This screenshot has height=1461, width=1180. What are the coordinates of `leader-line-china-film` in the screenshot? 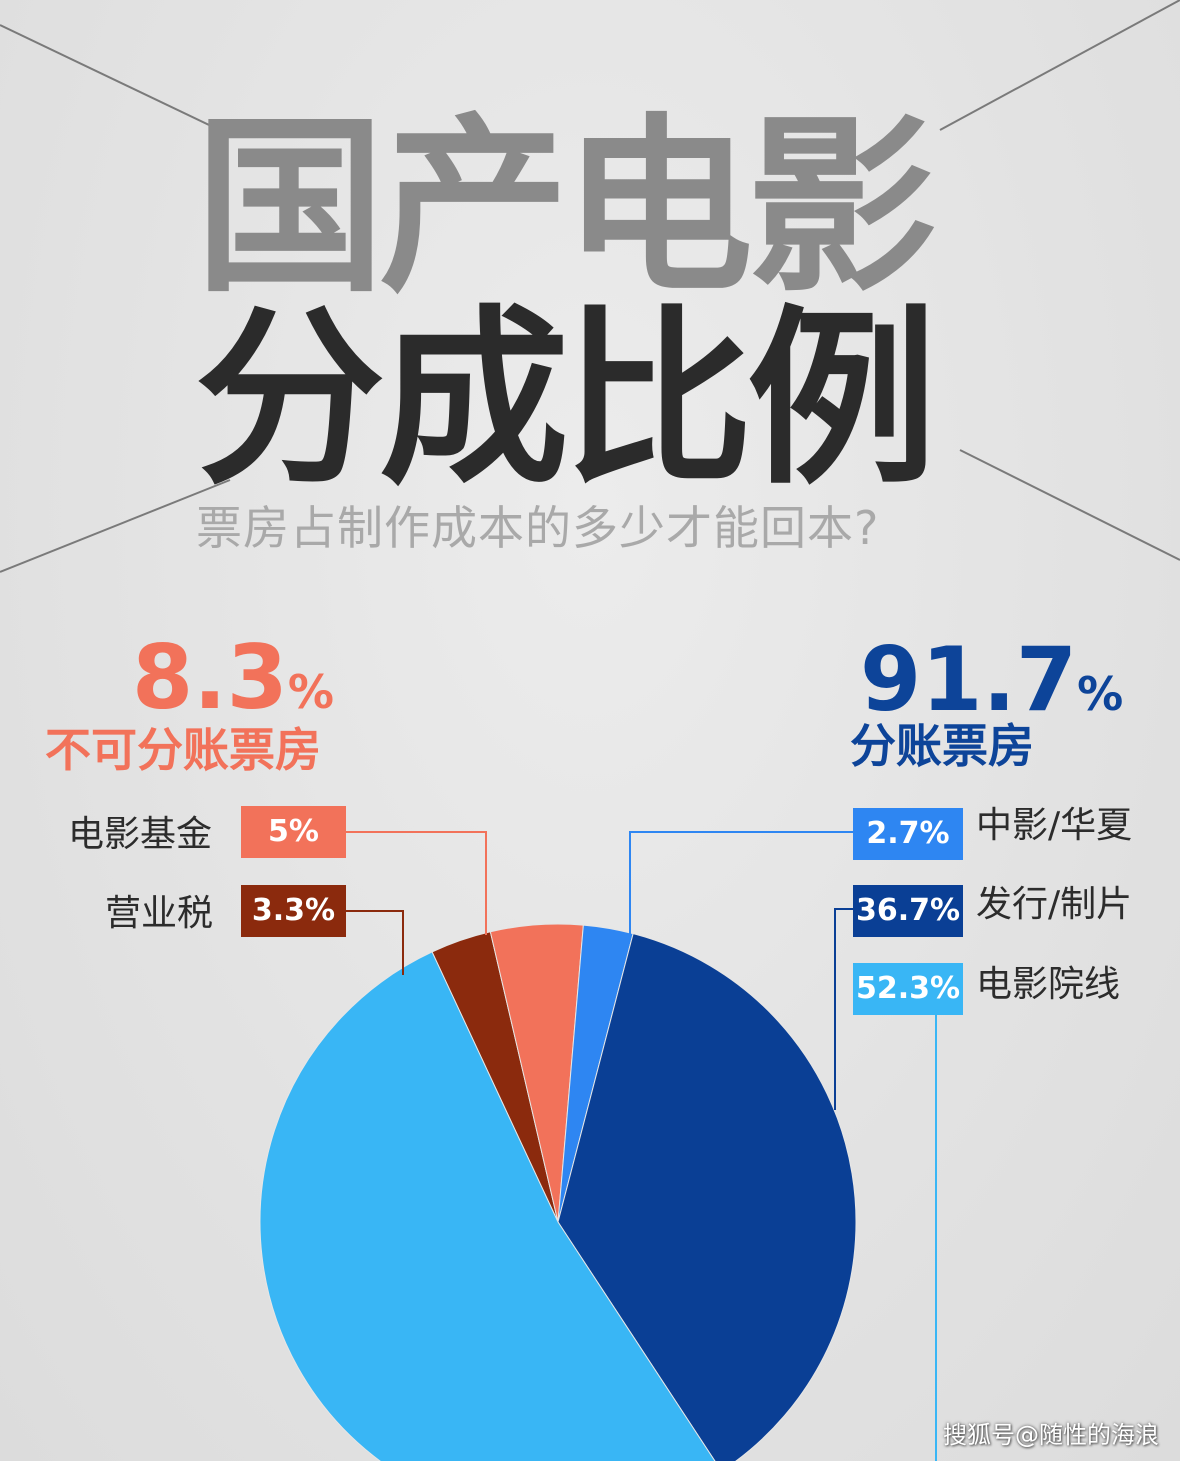 It's located at (741, 883).